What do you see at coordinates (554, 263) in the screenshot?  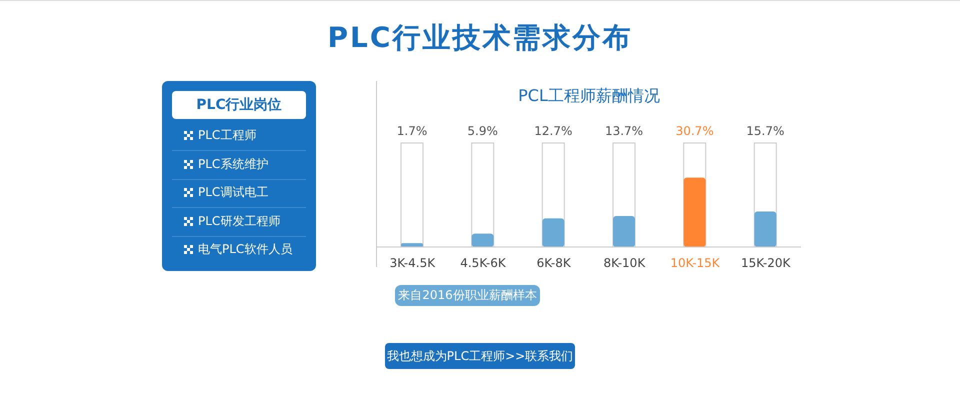 I see `x-tick-label: 6K-8K` at bounding box center [554, 263].